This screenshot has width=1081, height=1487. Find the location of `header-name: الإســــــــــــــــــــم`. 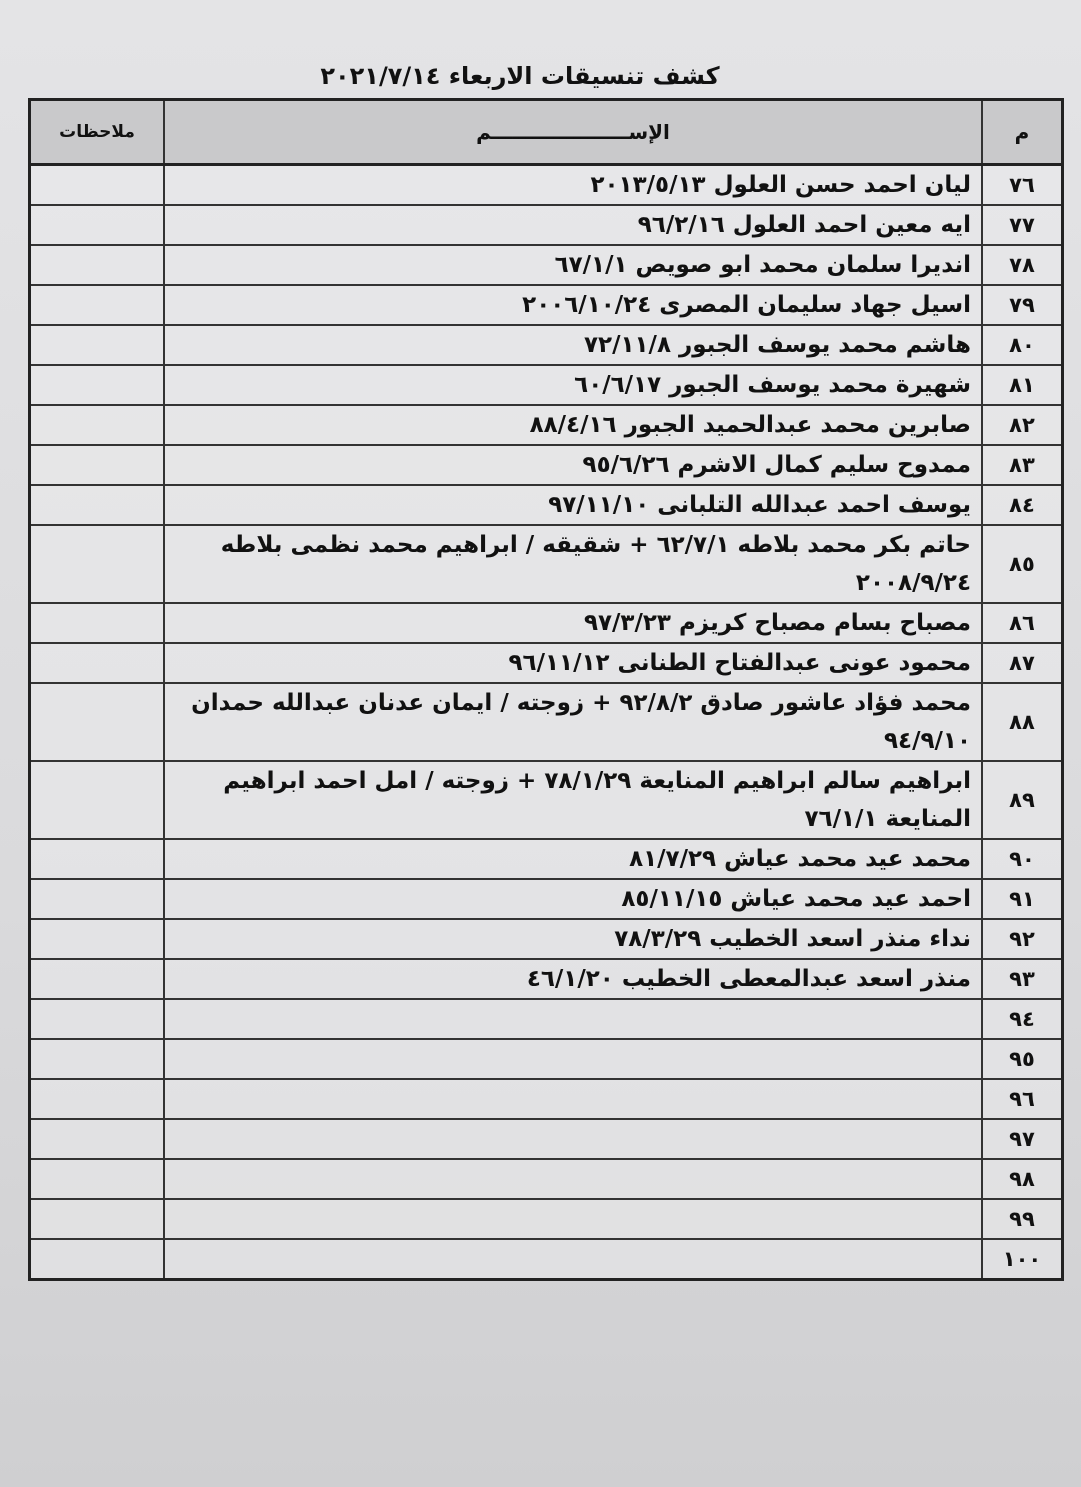

header-name: الإســــــــــــــــــــم is located at coordinates (573, 132).